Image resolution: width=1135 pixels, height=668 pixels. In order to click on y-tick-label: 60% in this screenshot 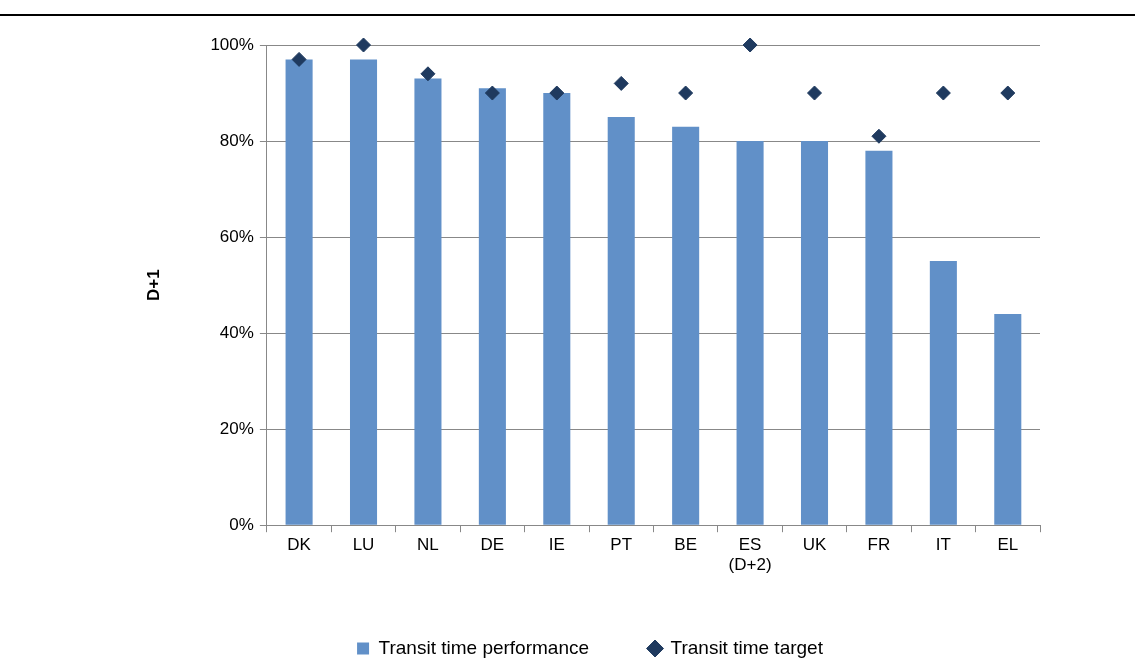, I will do `click(236, 236)`.